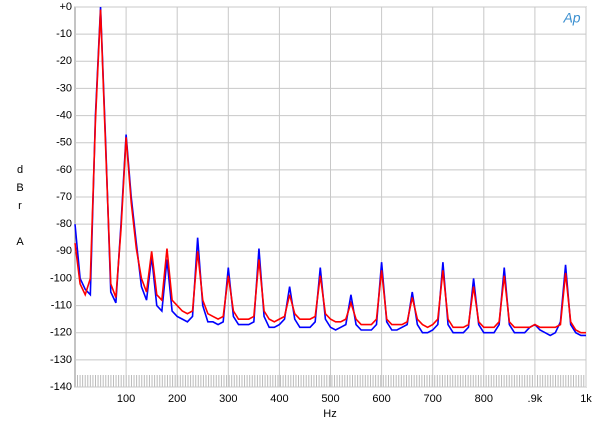  What do you see at coordinates (19, 188) in the screenshot?
I see `y-axis-label: B` at bounding box center [19, 188].